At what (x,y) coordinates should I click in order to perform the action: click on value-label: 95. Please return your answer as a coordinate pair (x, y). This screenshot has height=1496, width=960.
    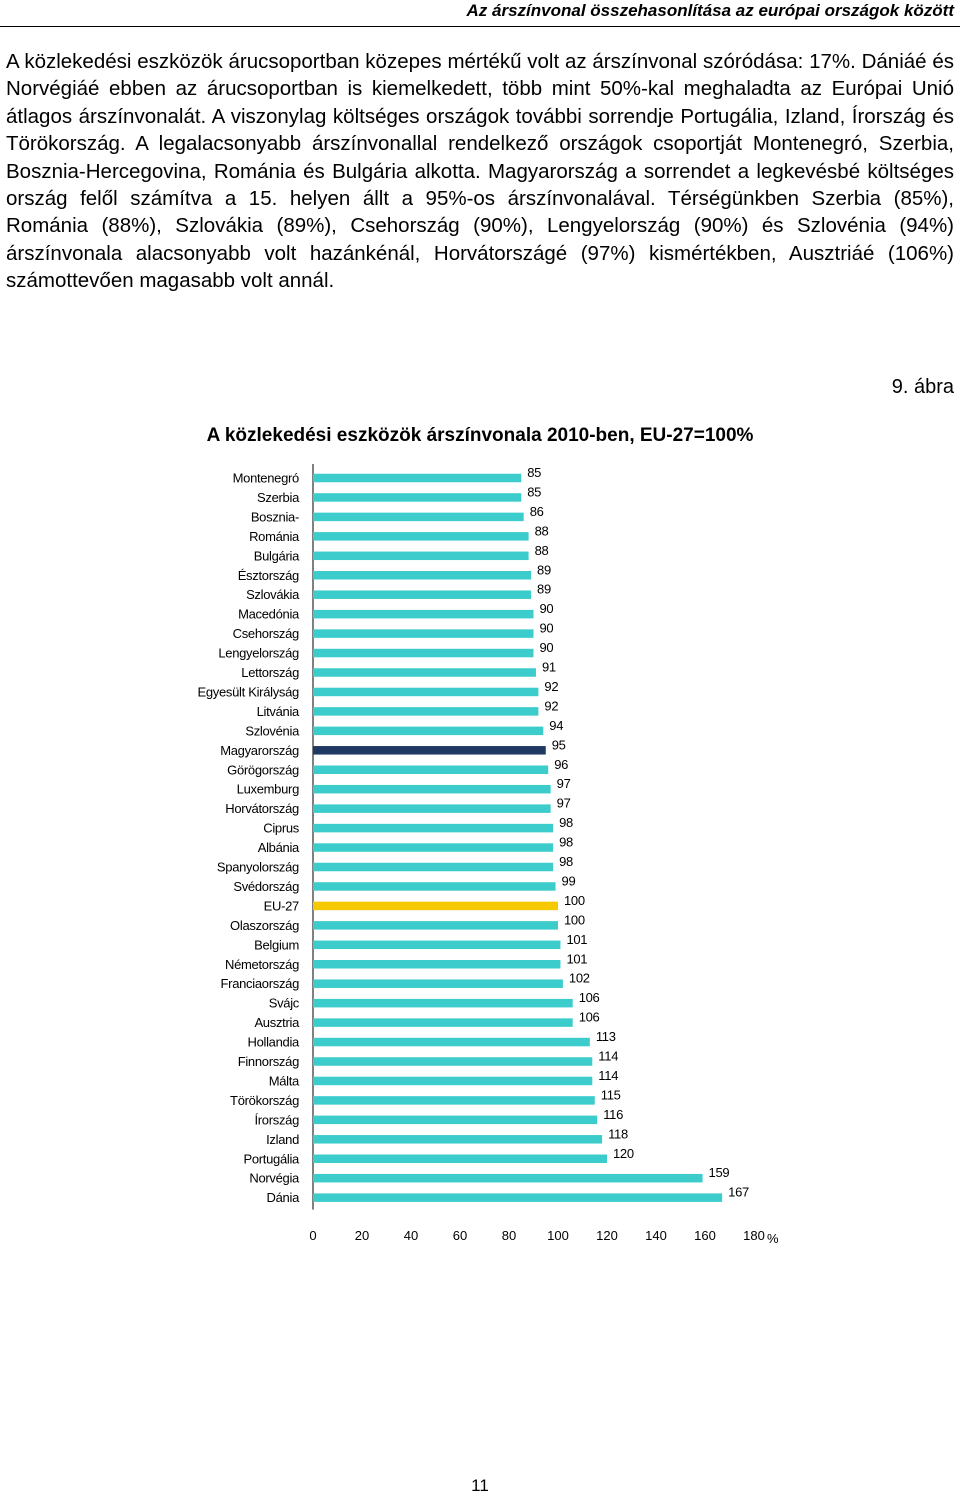
    Looking at the image, I should click on (559, 744).